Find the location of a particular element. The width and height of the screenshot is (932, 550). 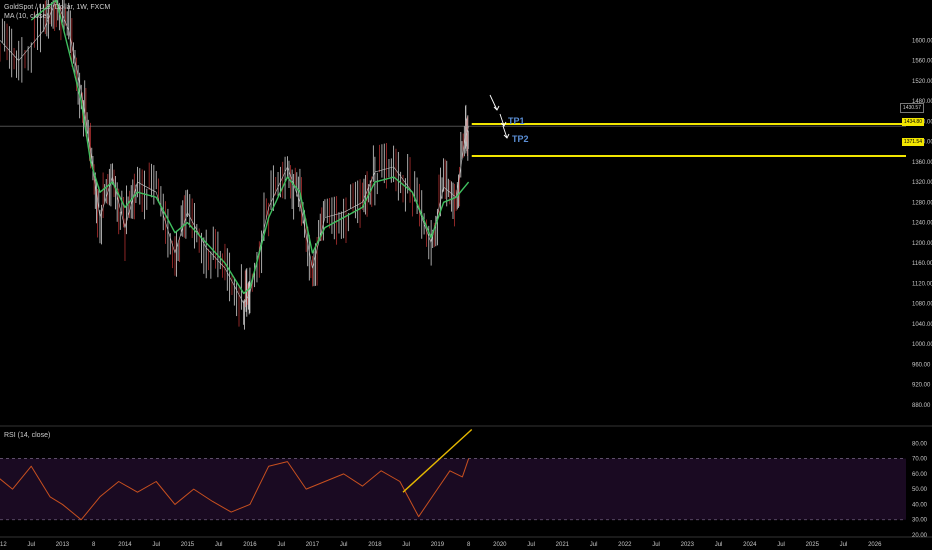

rsi-tick-label: 30.00 is located at coordinates (920, 521).